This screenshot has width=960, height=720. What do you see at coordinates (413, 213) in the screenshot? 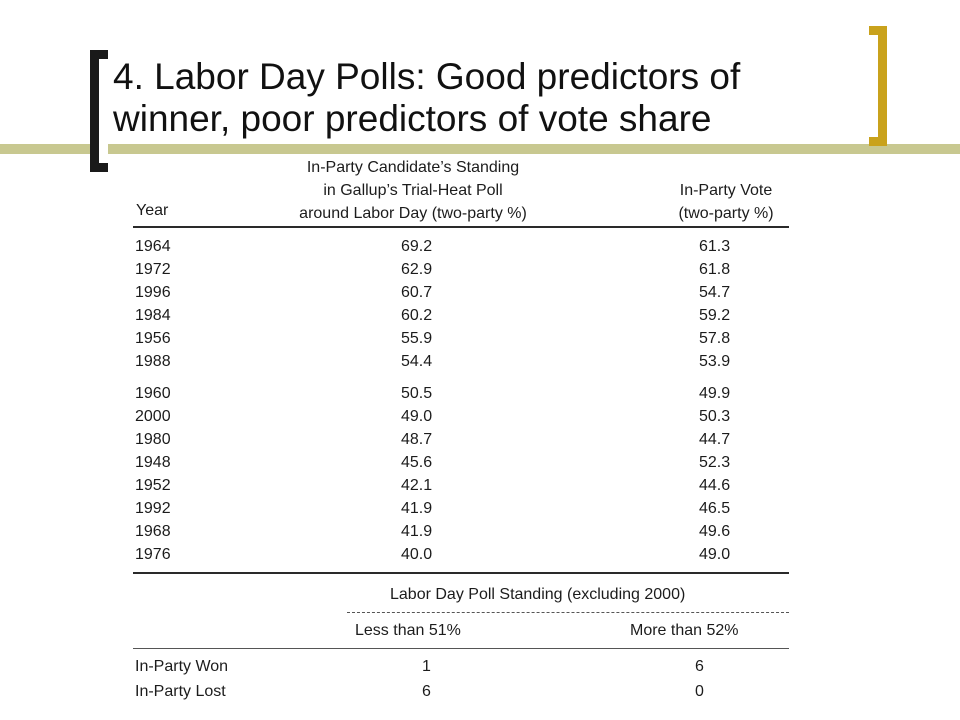
I see `header-poll-line-3: around Labor Day (two-party %)` at bounding box center [413, 213].